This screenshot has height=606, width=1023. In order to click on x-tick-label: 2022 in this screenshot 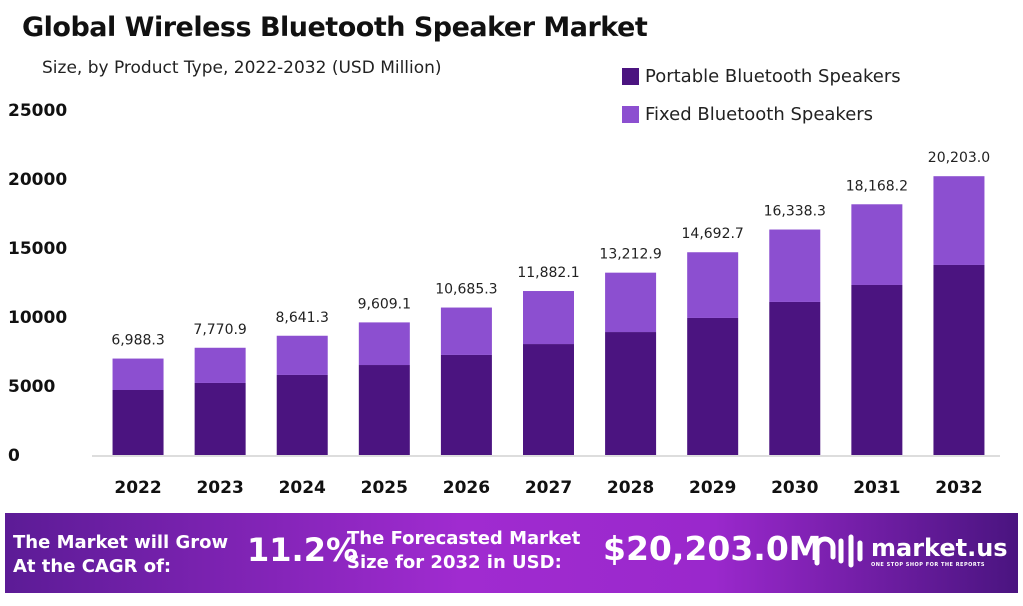, I will do `click(137, 488)`.